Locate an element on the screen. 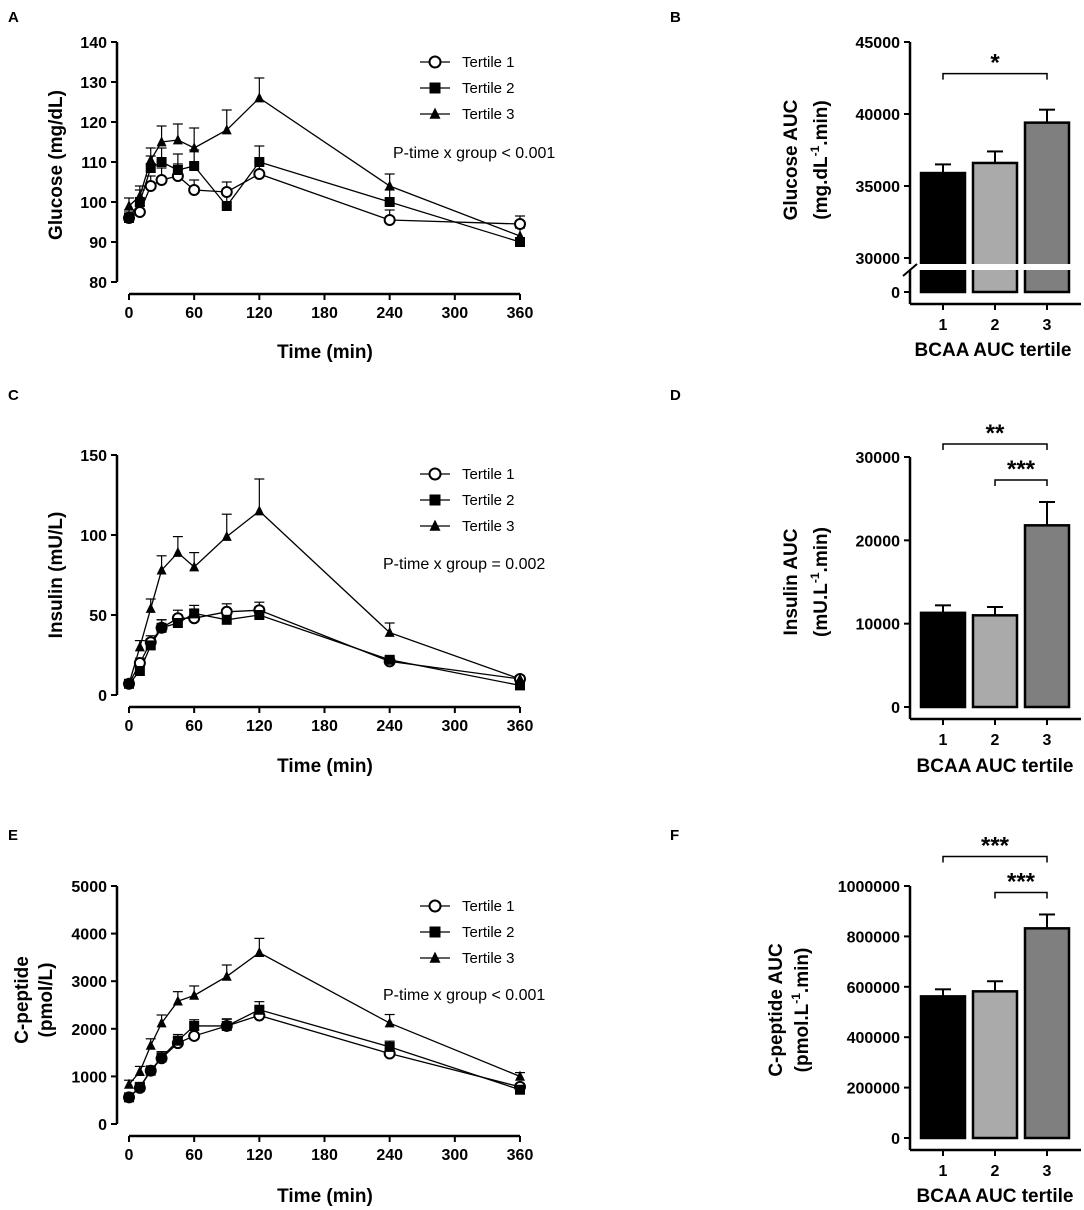  x-tick-label: 2 is located at coordinates (995, 740).